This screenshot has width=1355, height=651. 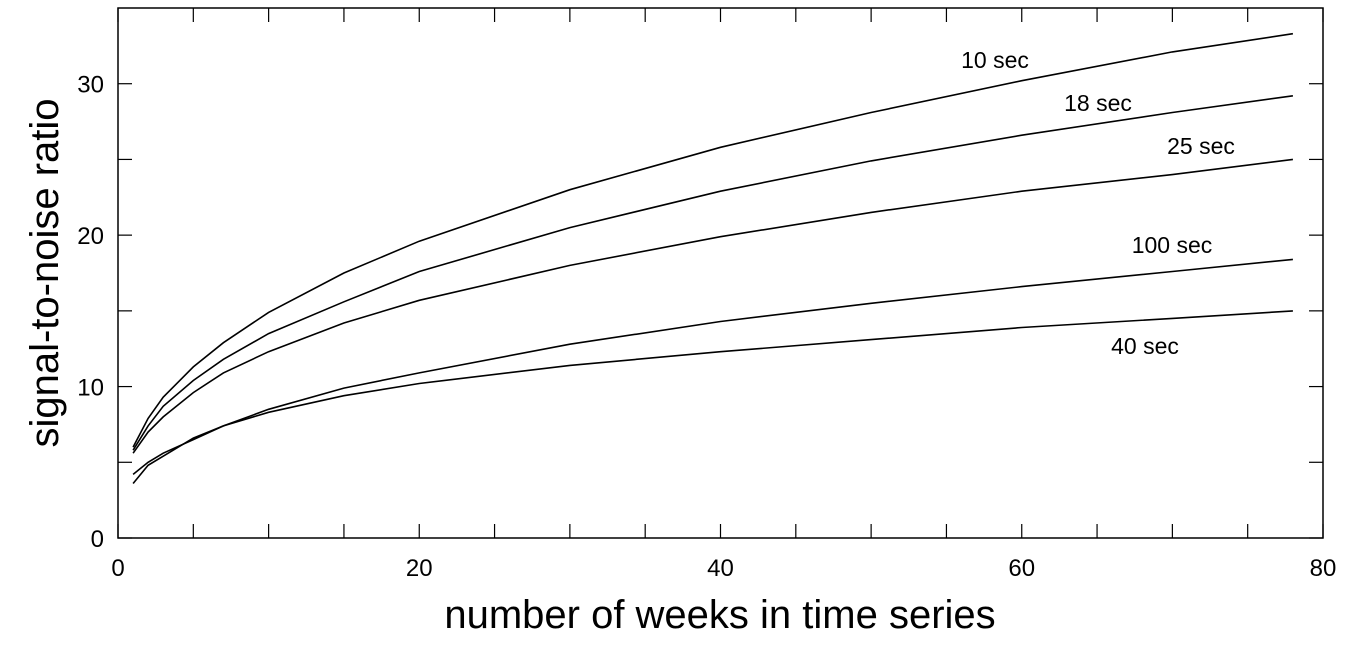 What do you see at coordinates (97, 539) in the screenshot?
I see `y-tick-label: 0` at bounding box center [97, 539].